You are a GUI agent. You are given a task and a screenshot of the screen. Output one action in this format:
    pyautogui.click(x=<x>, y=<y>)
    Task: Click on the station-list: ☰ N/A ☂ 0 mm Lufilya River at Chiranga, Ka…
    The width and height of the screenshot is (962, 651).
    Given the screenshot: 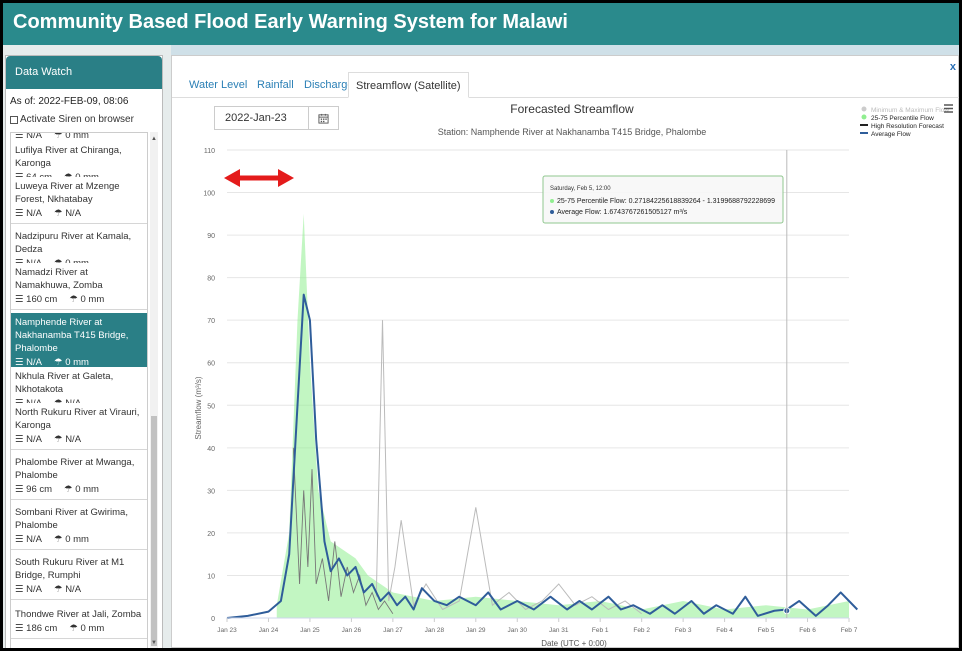 What is the action you would take?
    pyautogui.click(x=79, y=390)
    